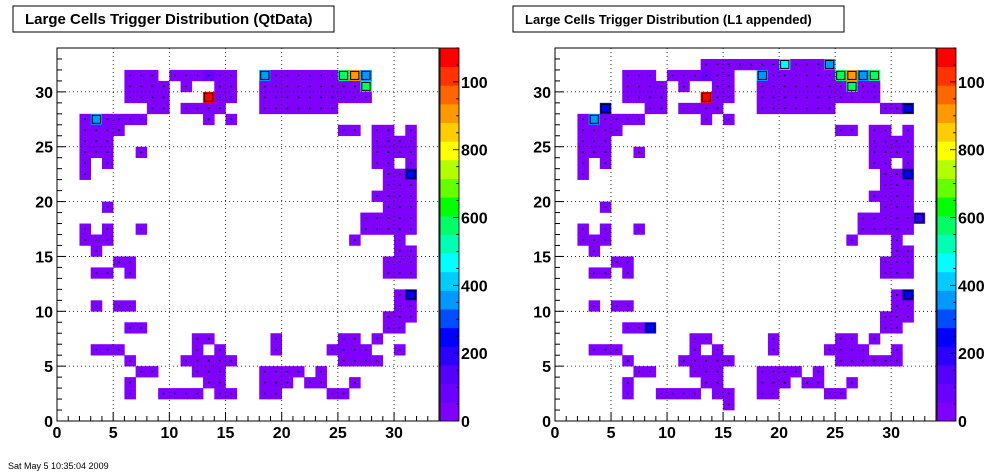  I want to click on z-tick-label: 100, so click(474, 83).